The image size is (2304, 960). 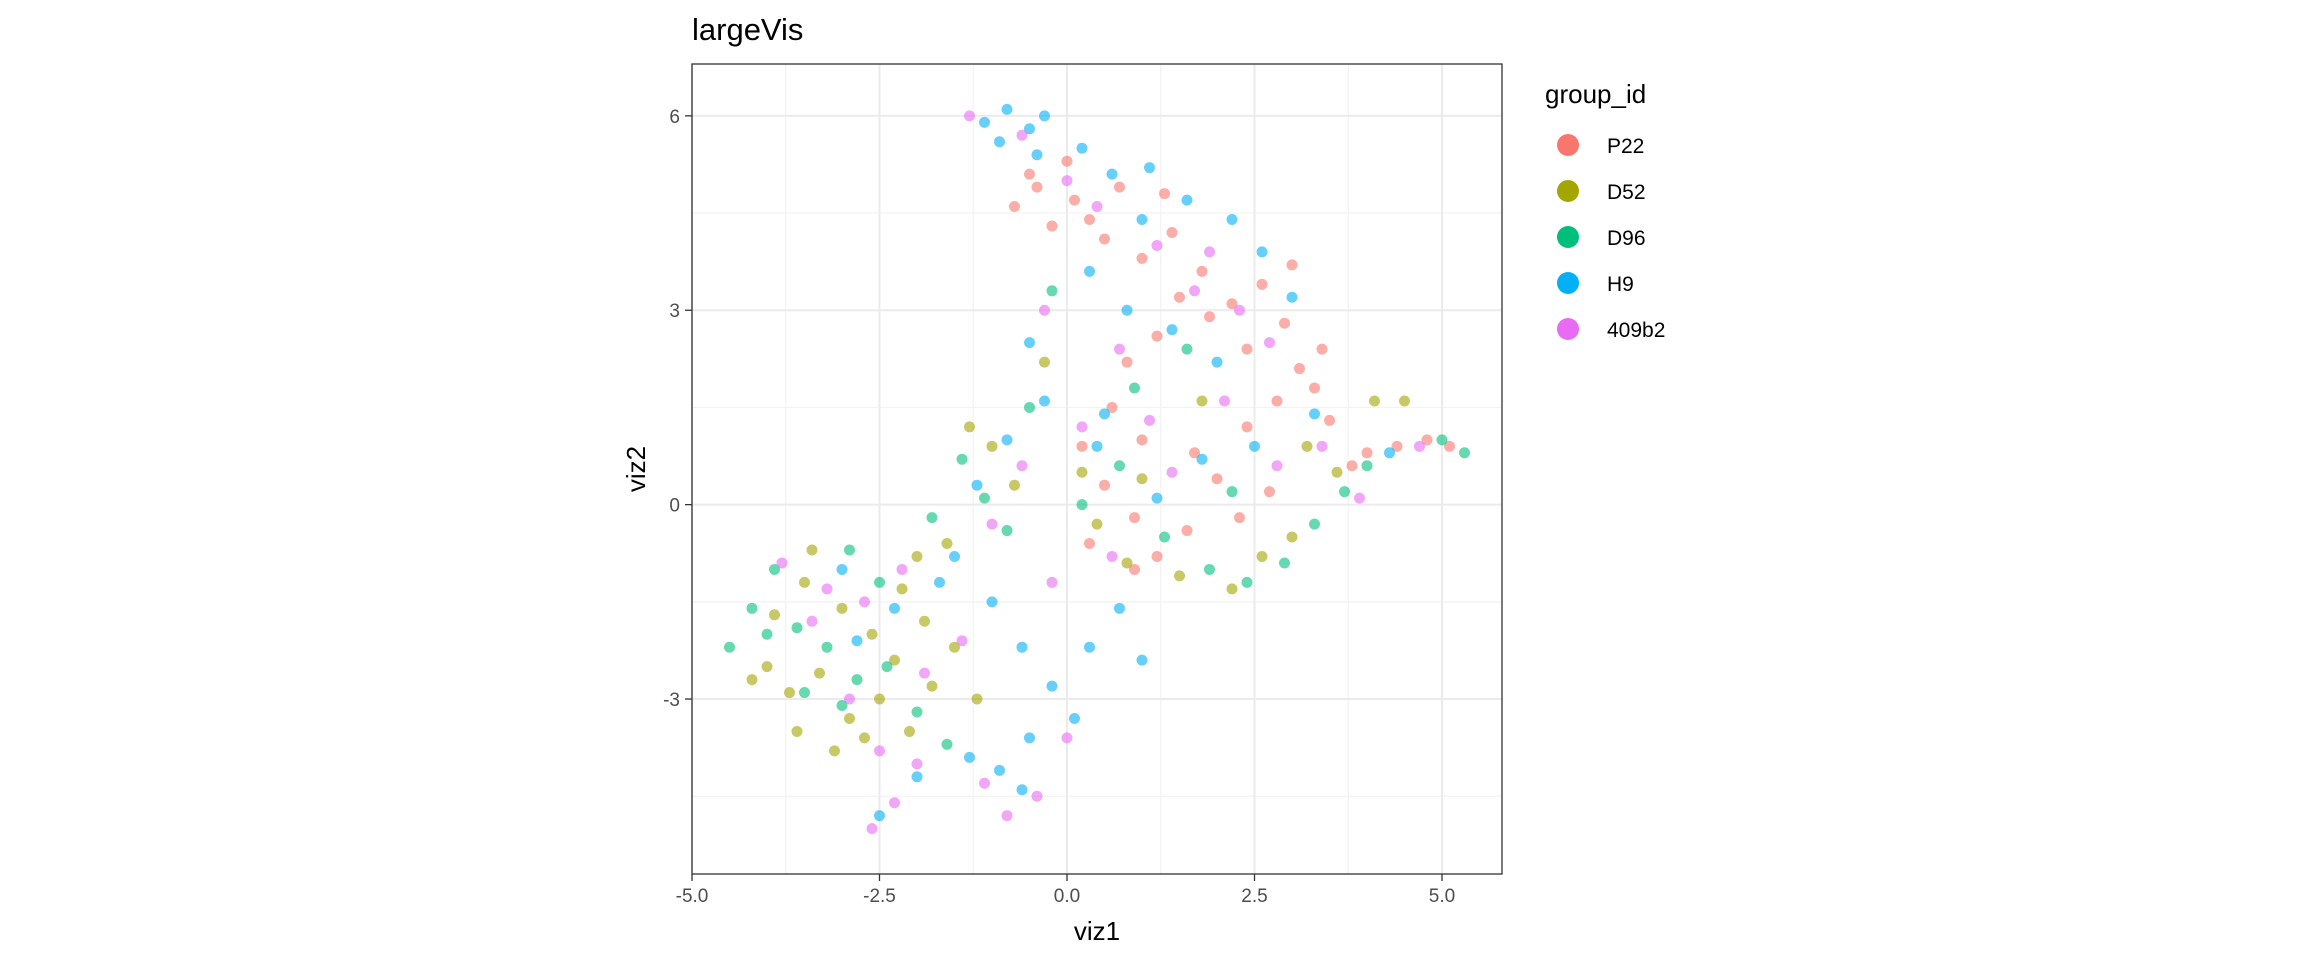 I want to click on y-tick-label: 0, so click(x=674, y=506).